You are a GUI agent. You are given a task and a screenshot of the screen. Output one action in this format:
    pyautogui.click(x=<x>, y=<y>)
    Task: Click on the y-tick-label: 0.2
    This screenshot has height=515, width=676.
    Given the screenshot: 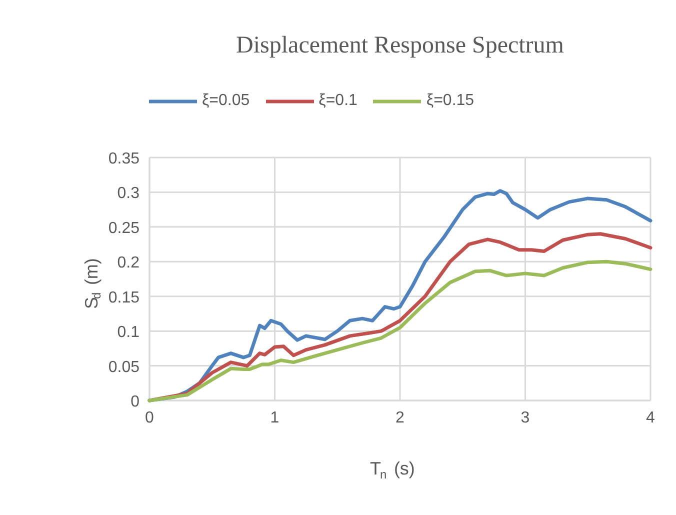 What is the action you would take?
    pyautogui.click(x=128, y=263)
    